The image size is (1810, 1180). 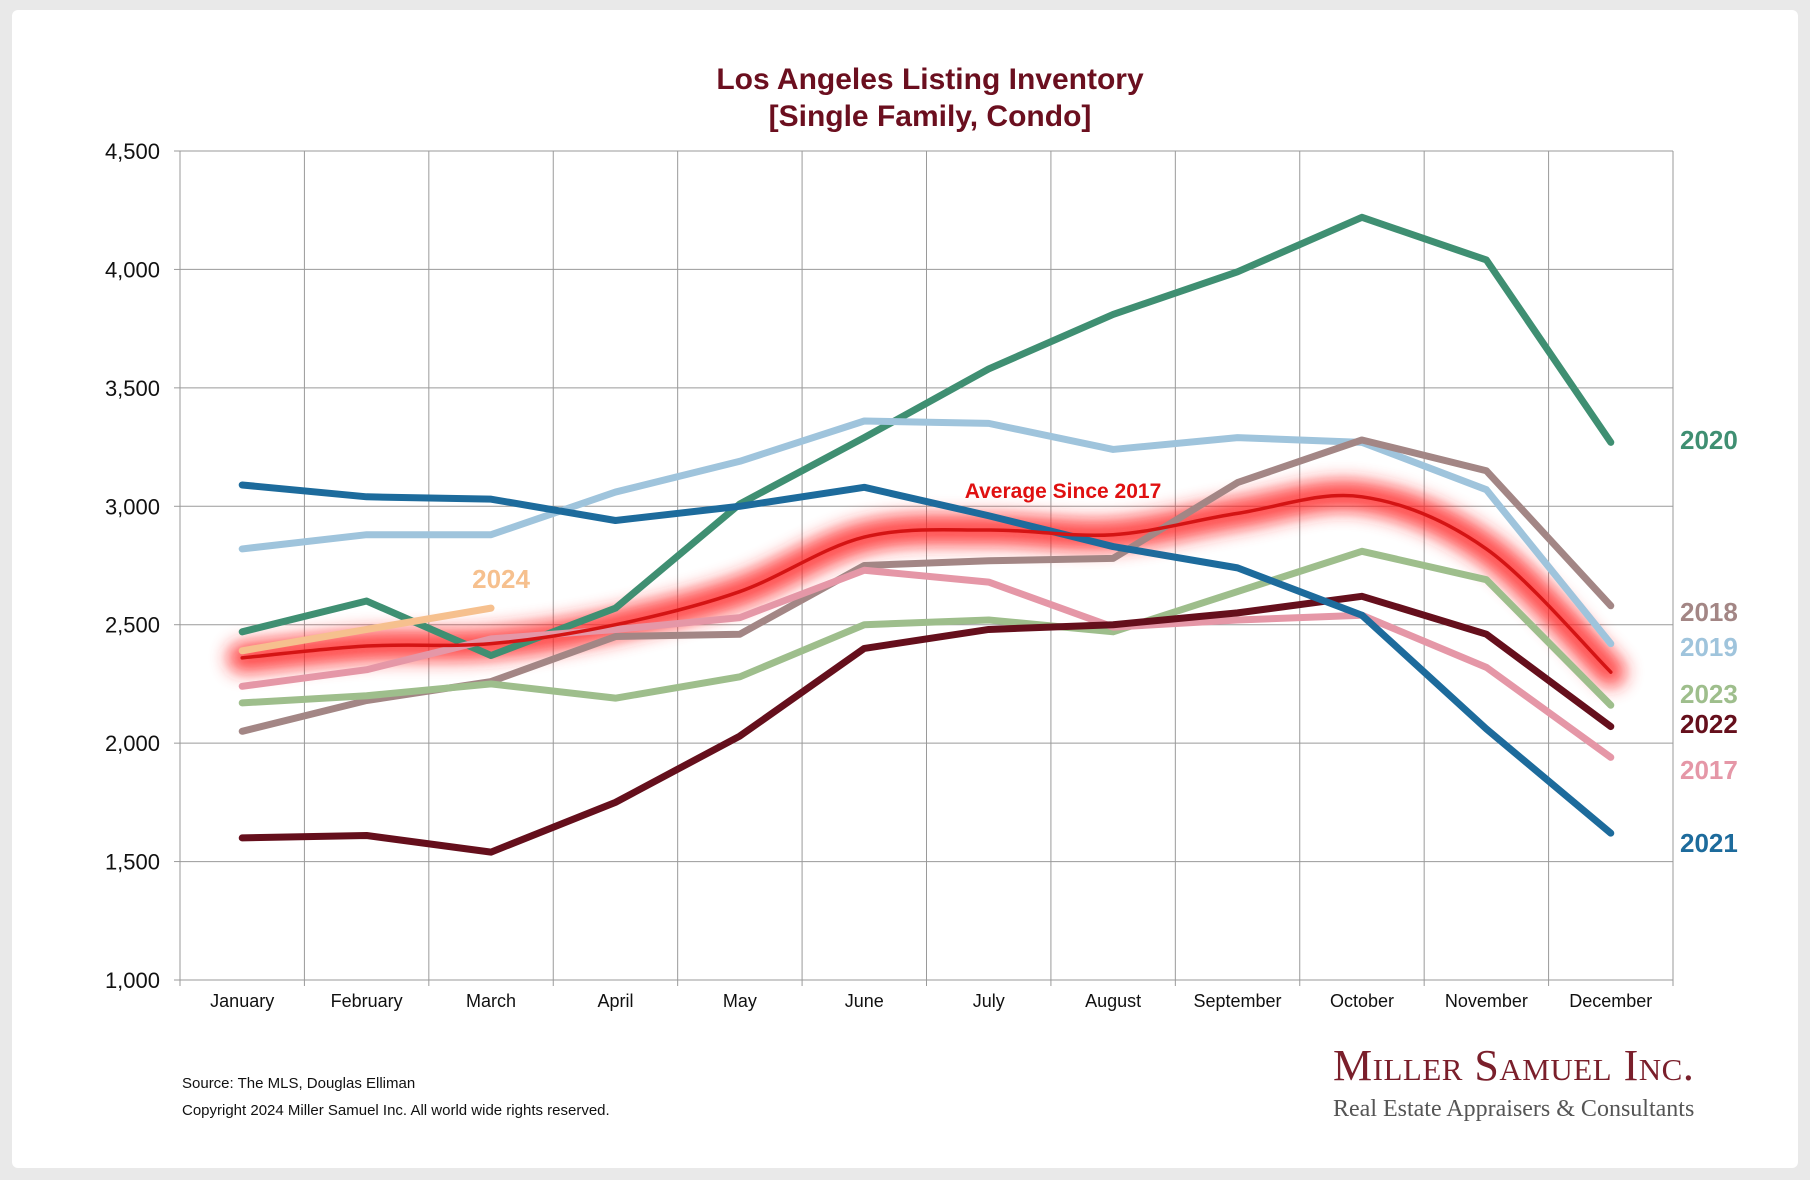 What do you see at coordinates (930, 116) in the screenshot?
I see `chart-subtitle: [Single Family, Condo]` at bounding box center [930, 116].